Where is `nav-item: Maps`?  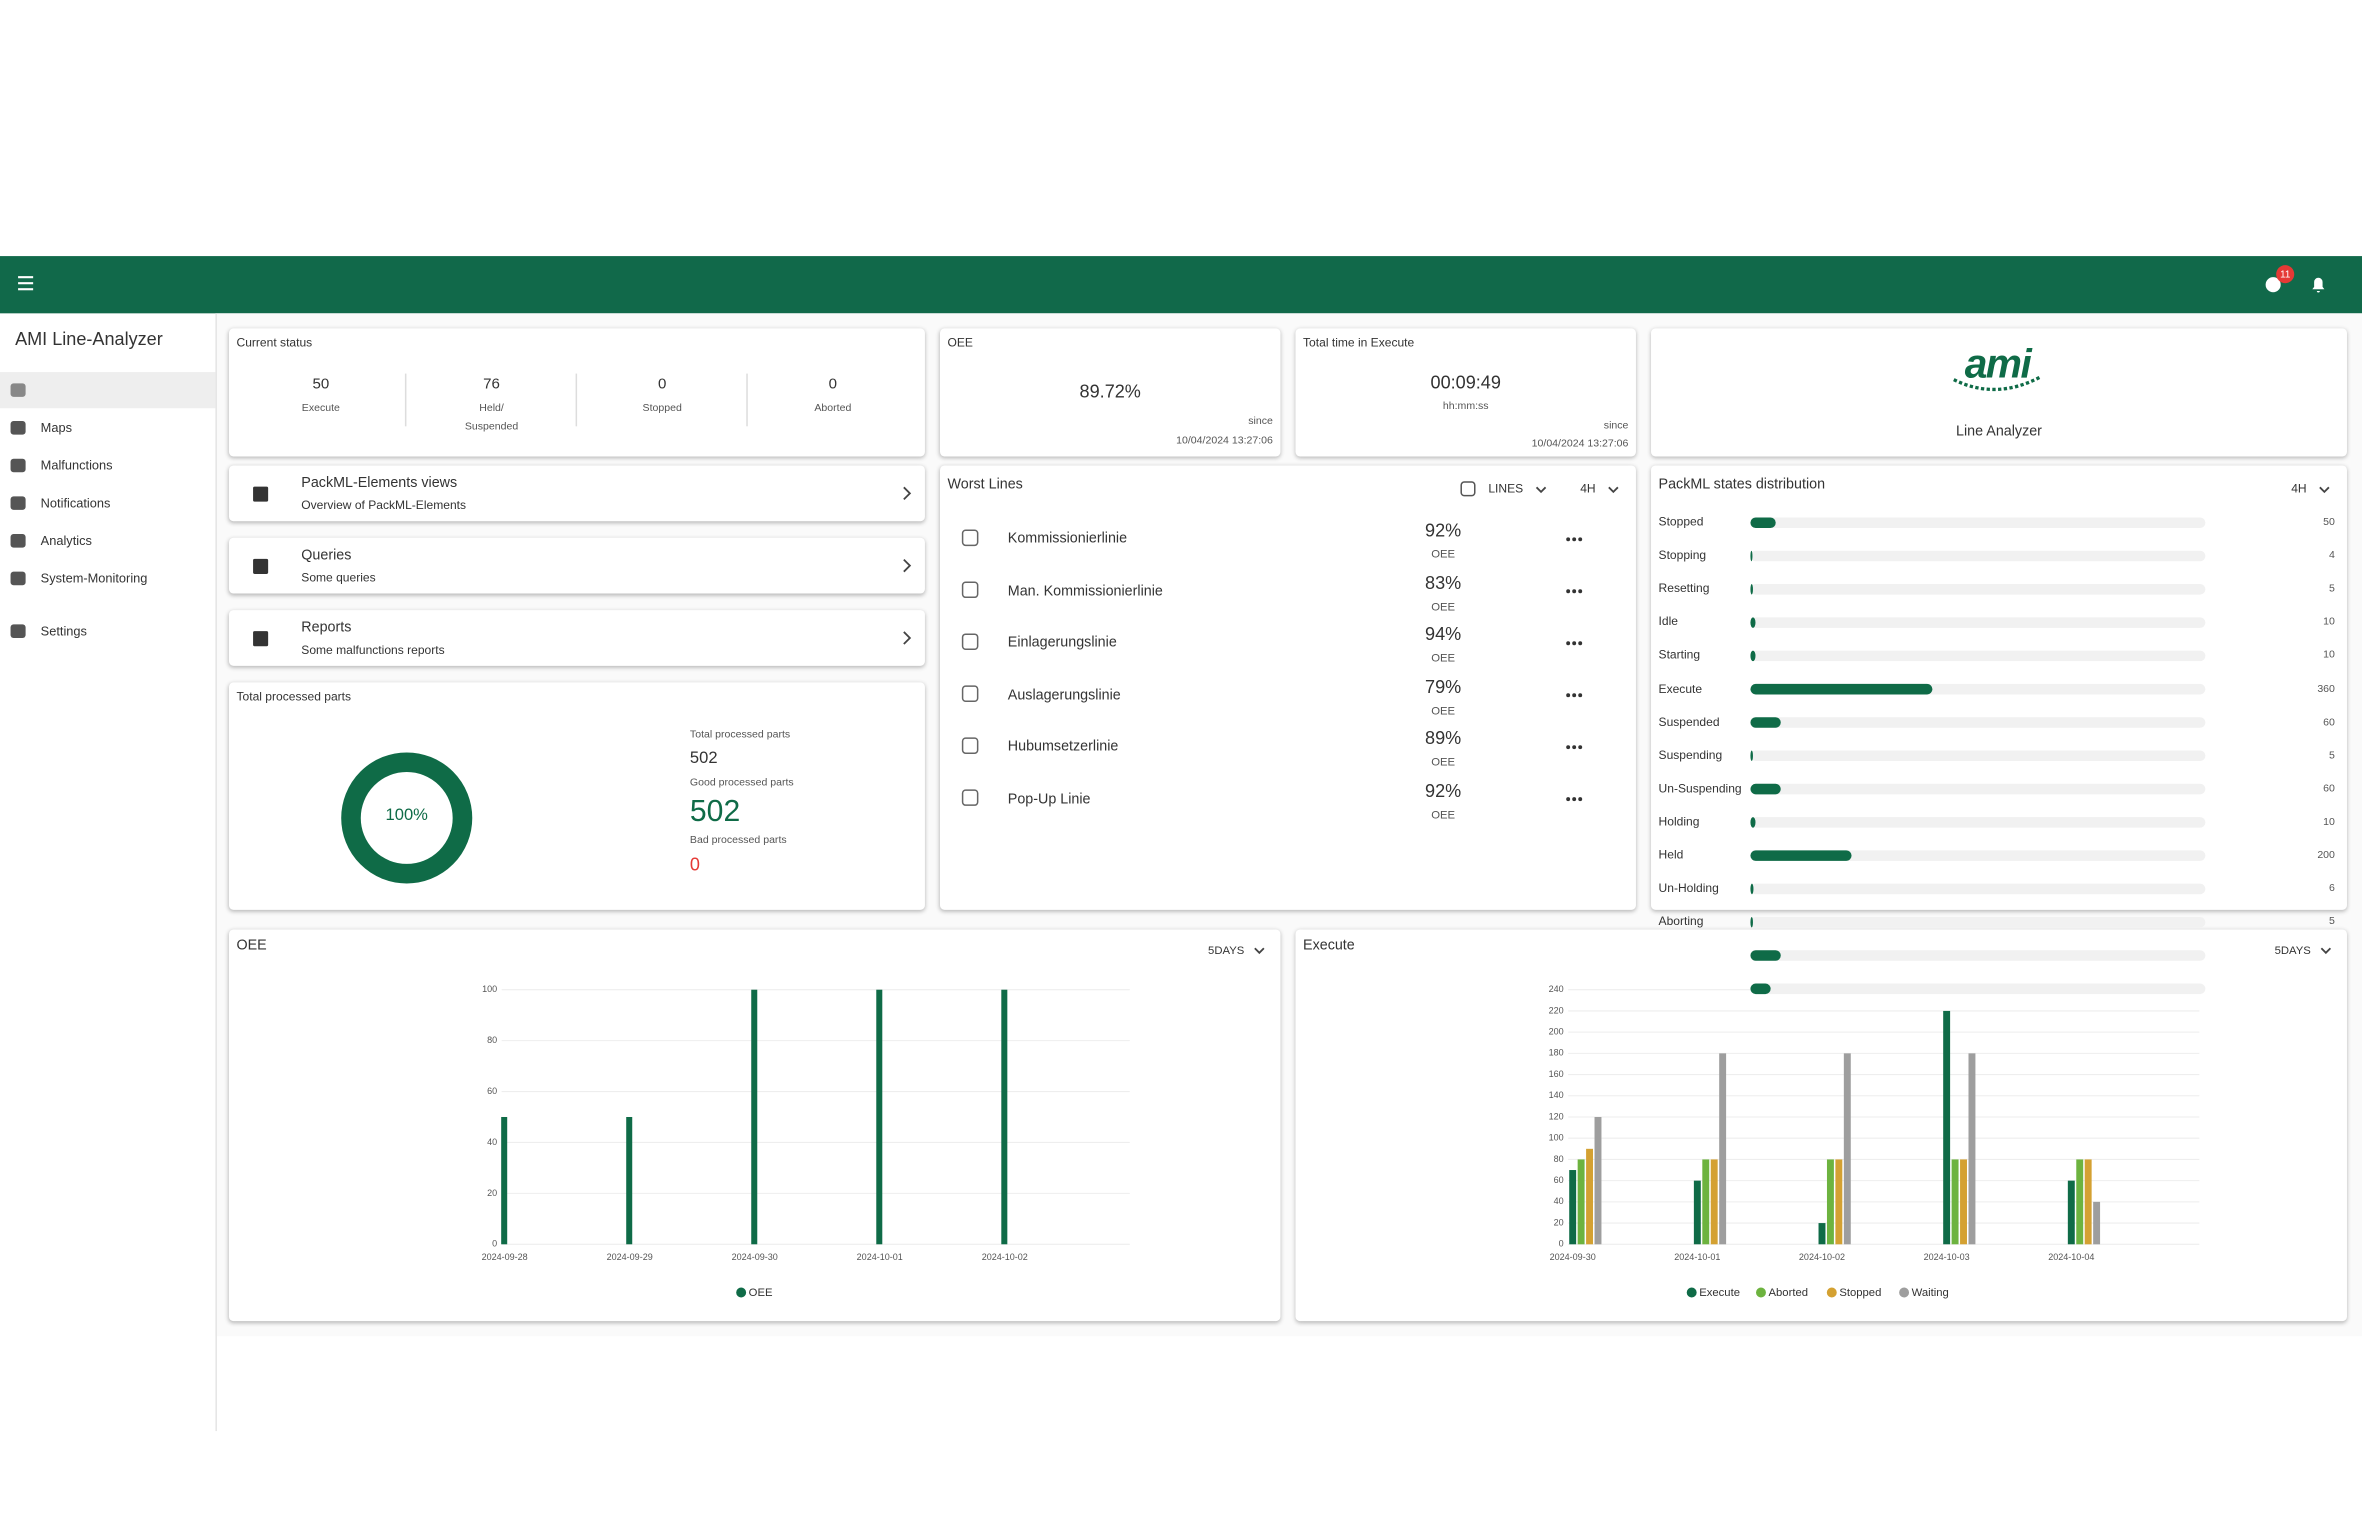 nav-item: Maps is located at coordinates (56, 427).